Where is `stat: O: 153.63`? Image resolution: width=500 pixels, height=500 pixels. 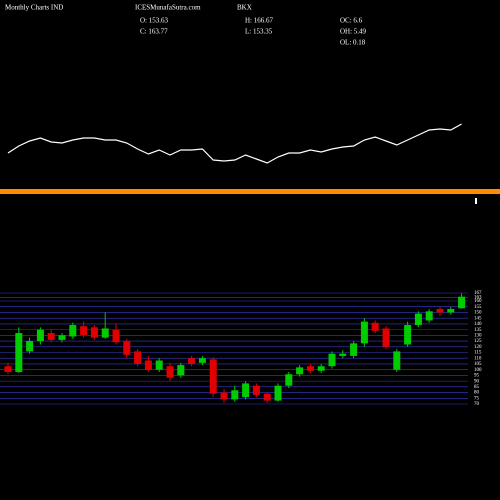 stat: O: 153.63 is located at coordinates (154, 21).